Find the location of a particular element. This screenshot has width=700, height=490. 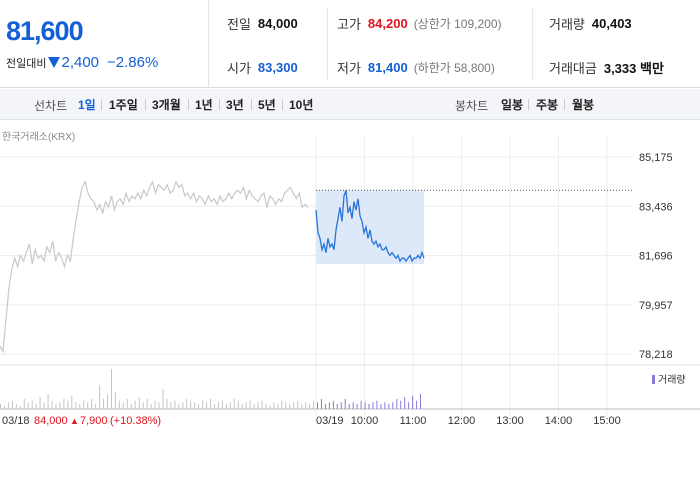

y-tick-label: 79,957 is located at coordinates (656, 306).